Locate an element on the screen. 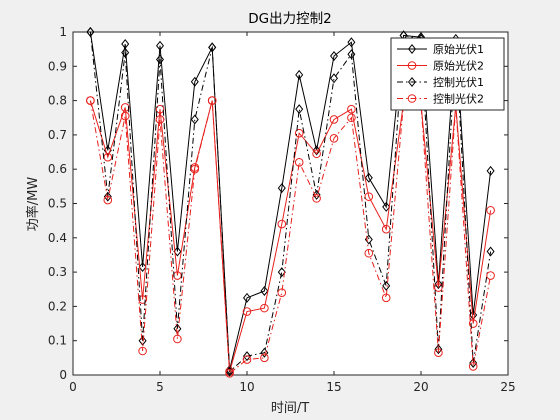 The width and height of the screenshot is (560, 420). x-axis-label: 时间/T is located at coordinates (290, 408).